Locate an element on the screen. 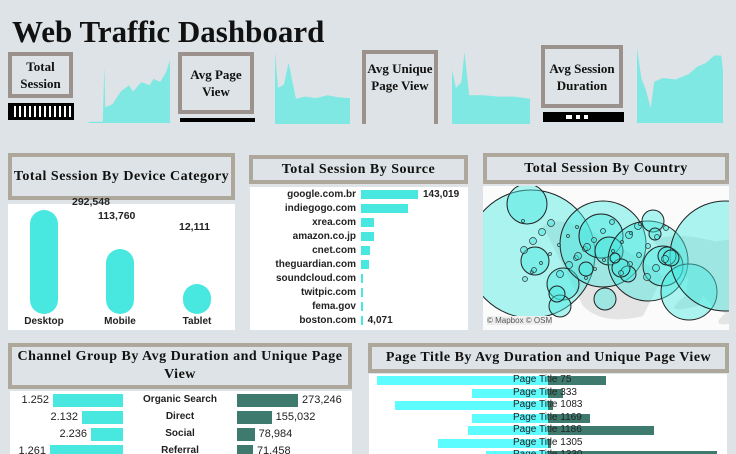  kpi-total-session: Total Session is located at coordinates (40, 75).